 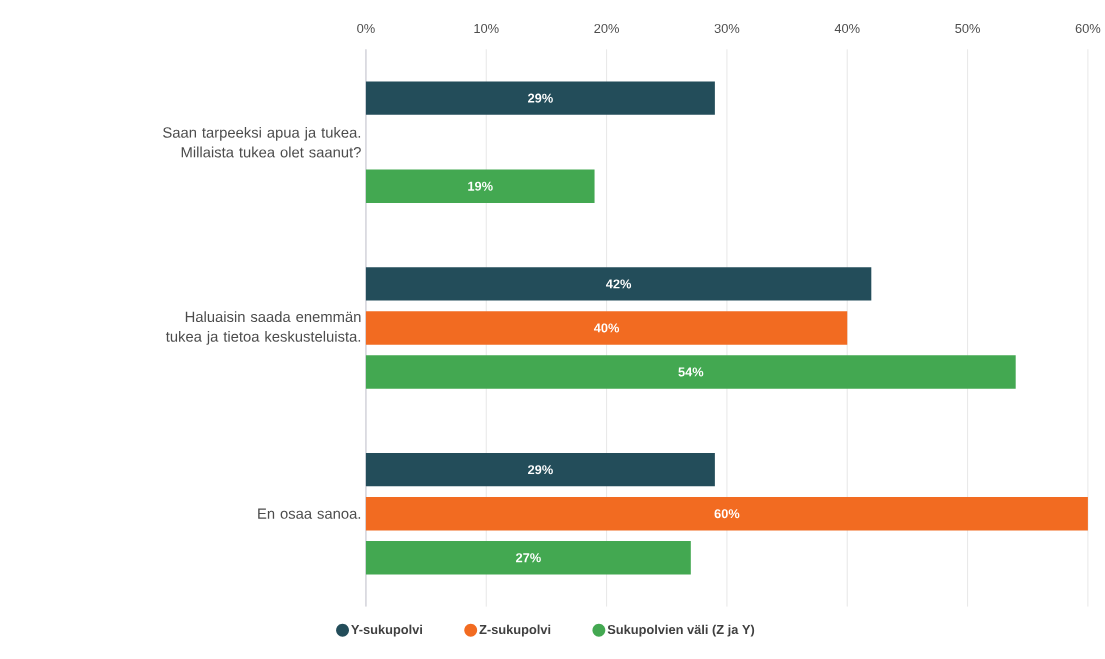 What do you see at coordinates (366, 29) in the screenshot?
I see `x-tick-label: 0%` at bounding box center [366, 29].